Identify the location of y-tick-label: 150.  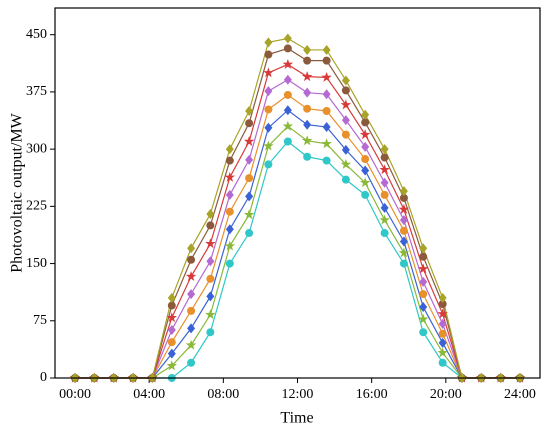
(36, 263).